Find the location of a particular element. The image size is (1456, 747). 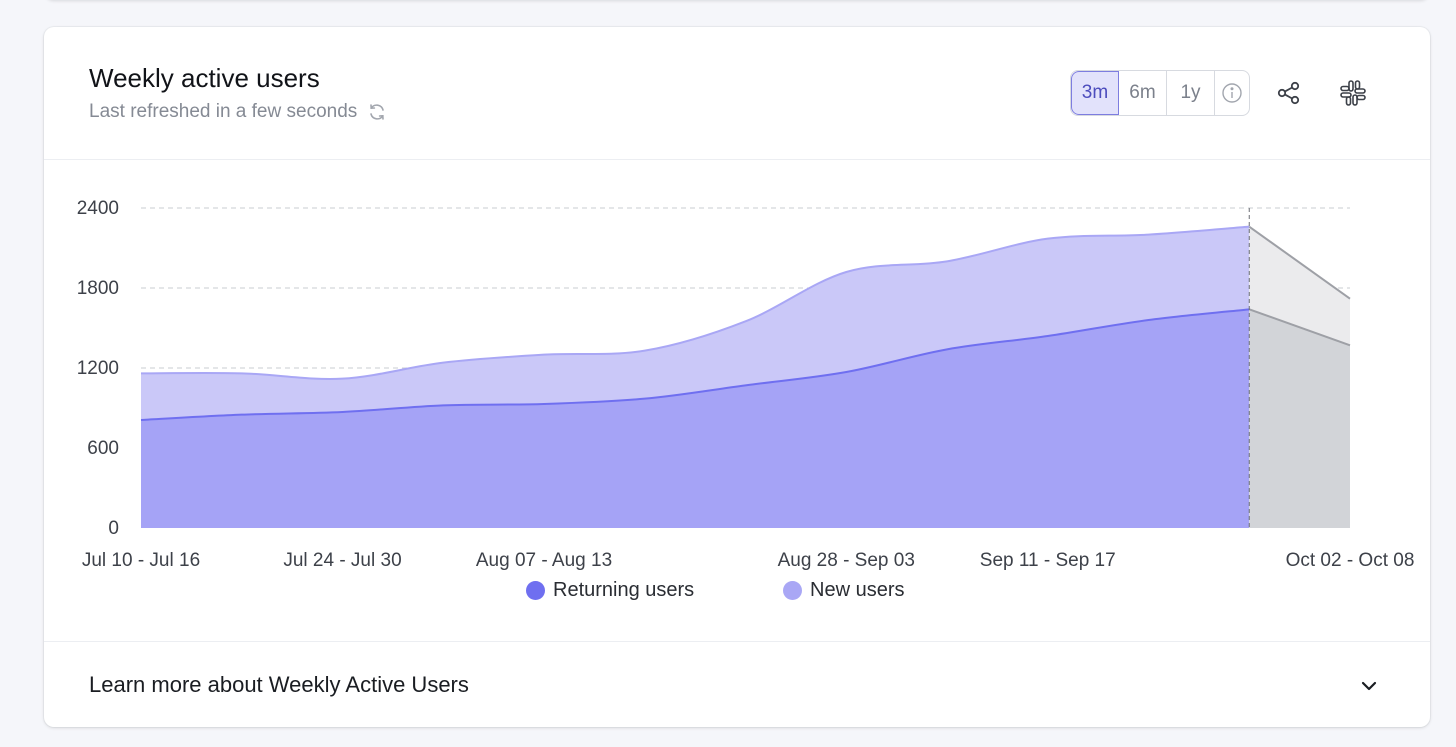

time-range-selector: 3m 6m 1y is located at coordinates (1160, 93).